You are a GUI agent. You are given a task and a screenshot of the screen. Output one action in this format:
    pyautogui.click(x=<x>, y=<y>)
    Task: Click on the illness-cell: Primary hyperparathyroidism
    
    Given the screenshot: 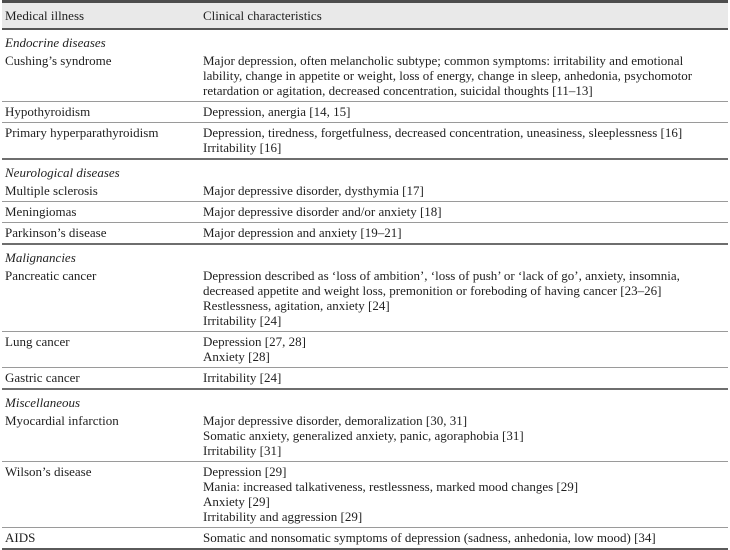 What is the action you would take?
    pyautogui.click(x=82, y=132)
    